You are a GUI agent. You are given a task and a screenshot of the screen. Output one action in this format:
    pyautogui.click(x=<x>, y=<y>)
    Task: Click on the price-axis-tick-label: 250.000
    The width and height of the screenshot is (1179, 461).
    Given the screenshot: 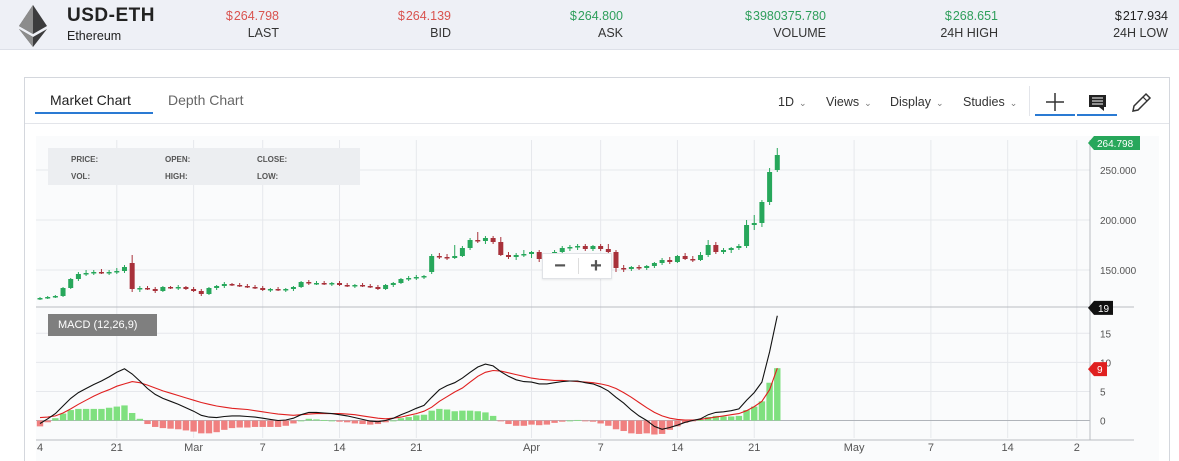 What is the action you would take?
    pyautogui.click(x=1118, y=171)
    